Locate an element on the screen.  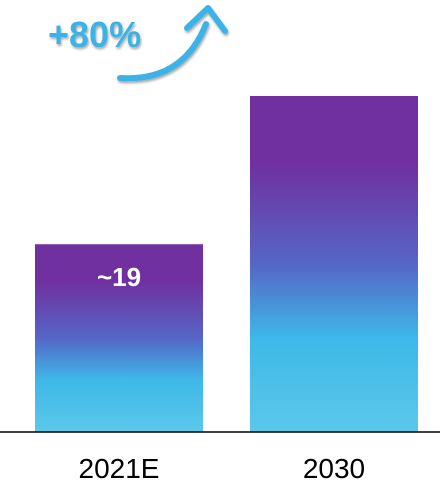
bar-2021e is located at coordinates (119, 338).